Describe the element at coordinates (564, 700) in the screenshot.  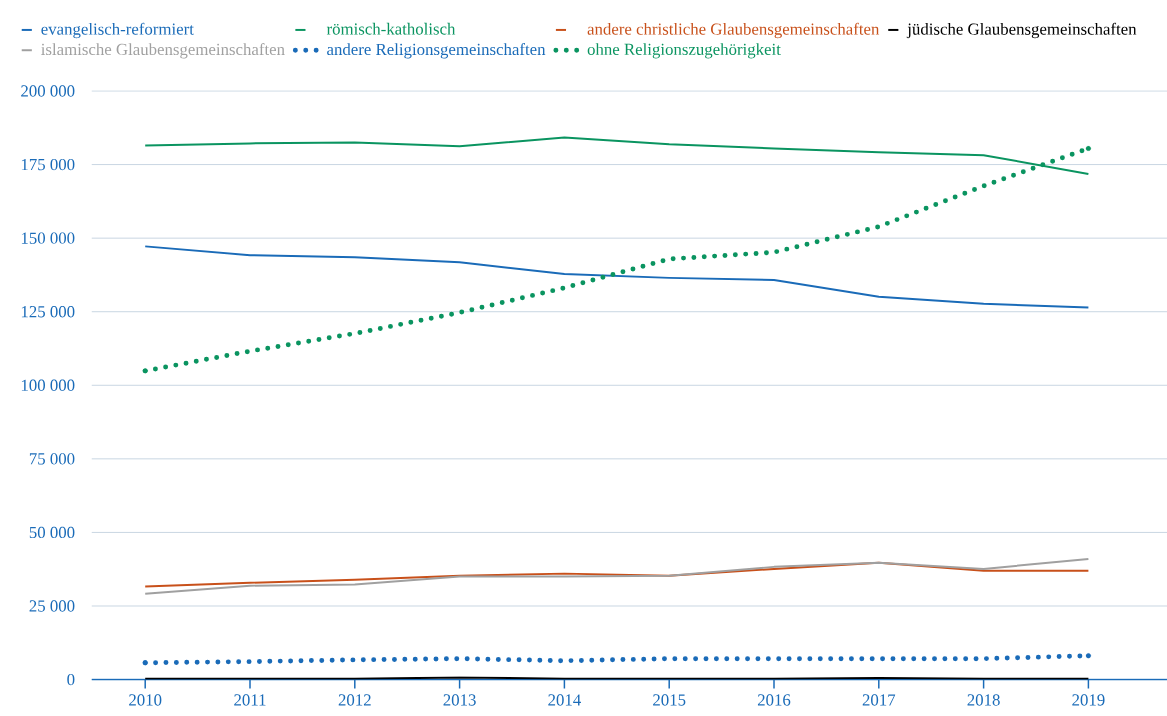
I see `x-tick-label: 2014` at that location.